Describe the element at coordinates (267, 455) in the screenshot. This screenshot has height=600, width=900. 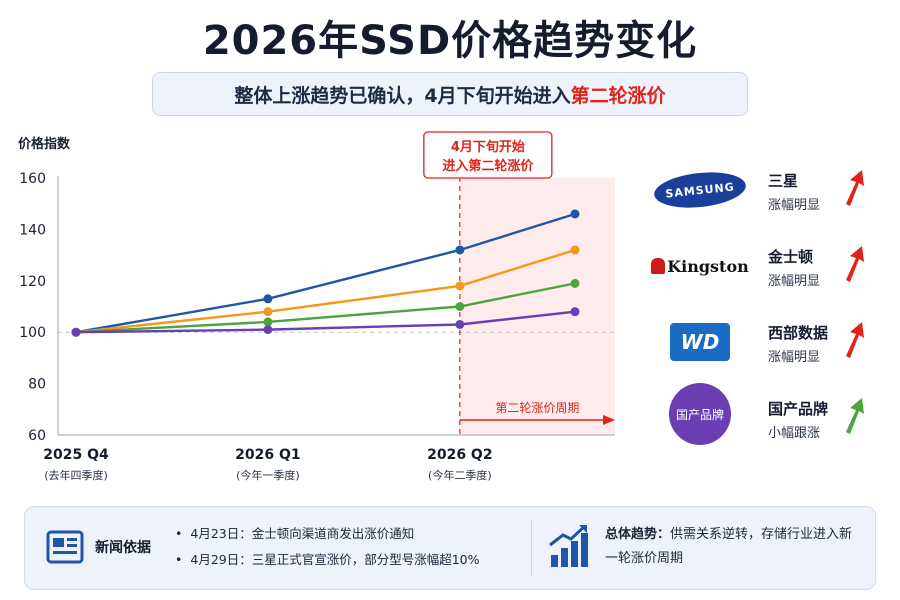
I see `x-tick-label: 2026 Q1` at that location.